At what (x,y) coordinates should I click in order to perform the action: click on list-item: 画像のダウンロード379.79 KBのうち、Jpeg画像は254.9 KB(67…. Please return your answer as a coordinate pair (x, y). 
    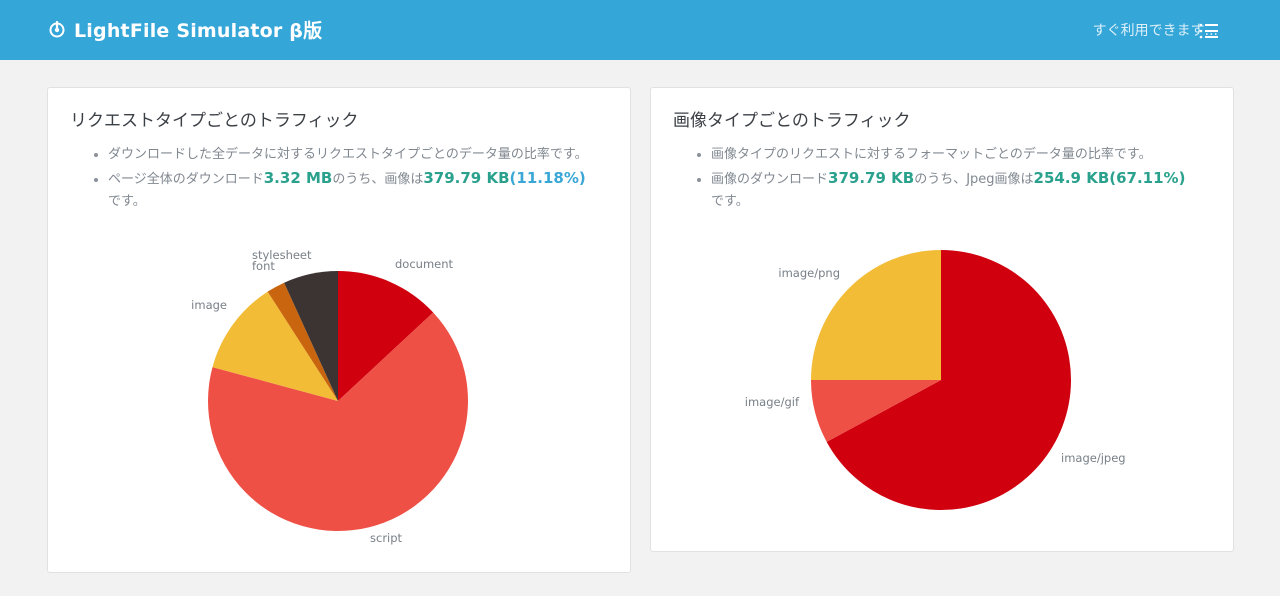
    Looking at the image, I should click on (971, 190).